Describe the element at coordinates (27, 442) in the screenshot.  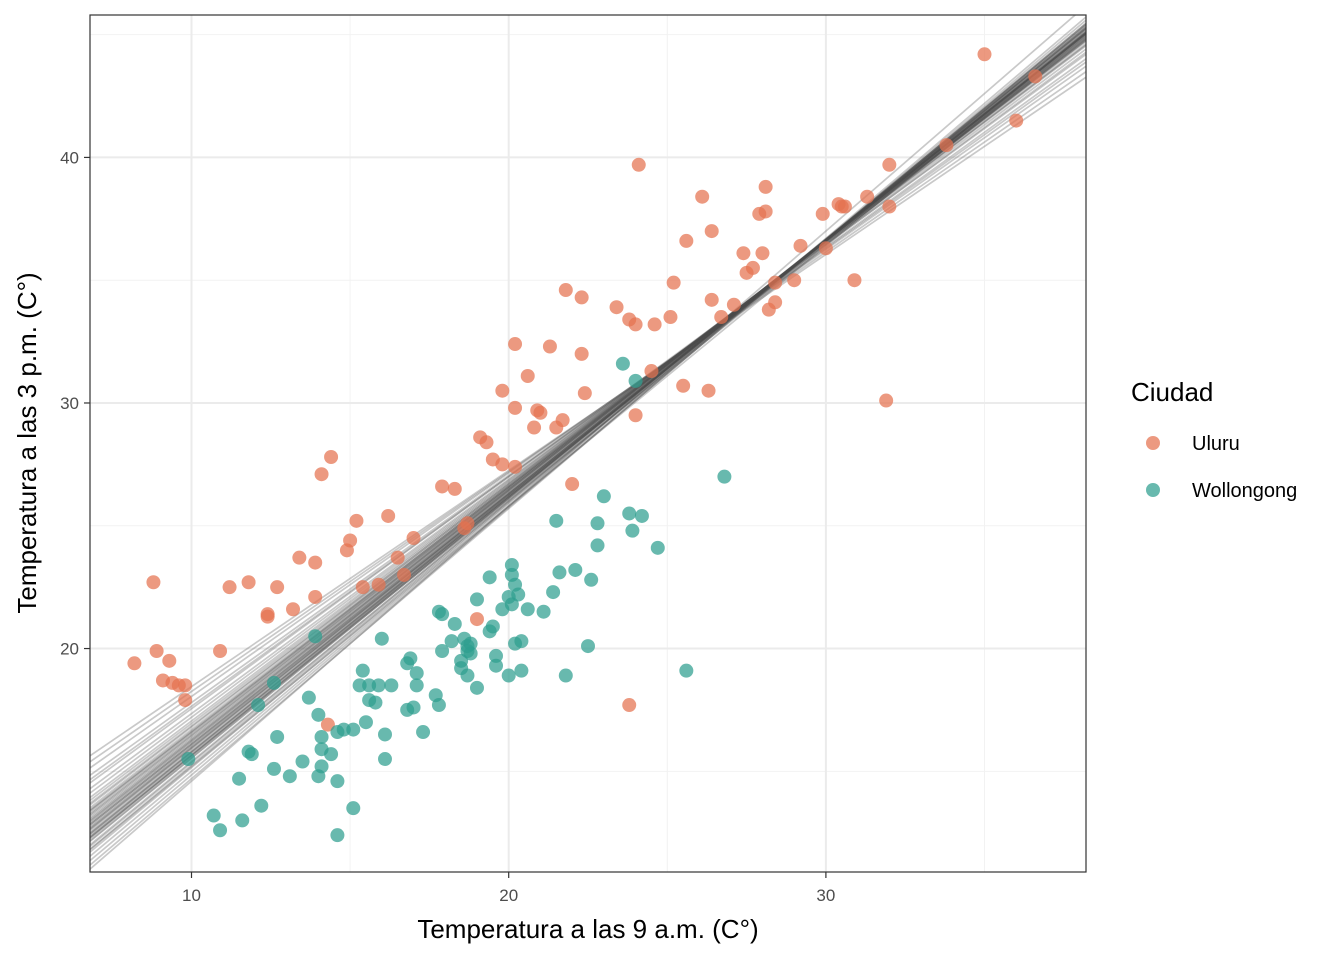
I see `y-axis-title: Temperatura a las 3 p.m. (C°)` at that location.